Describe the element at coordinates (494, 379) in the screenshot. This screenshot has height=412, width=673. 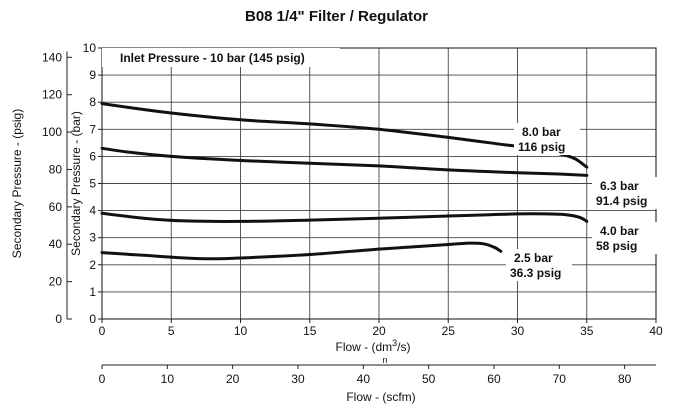
I see `x2-tick-label: 60` at that location.